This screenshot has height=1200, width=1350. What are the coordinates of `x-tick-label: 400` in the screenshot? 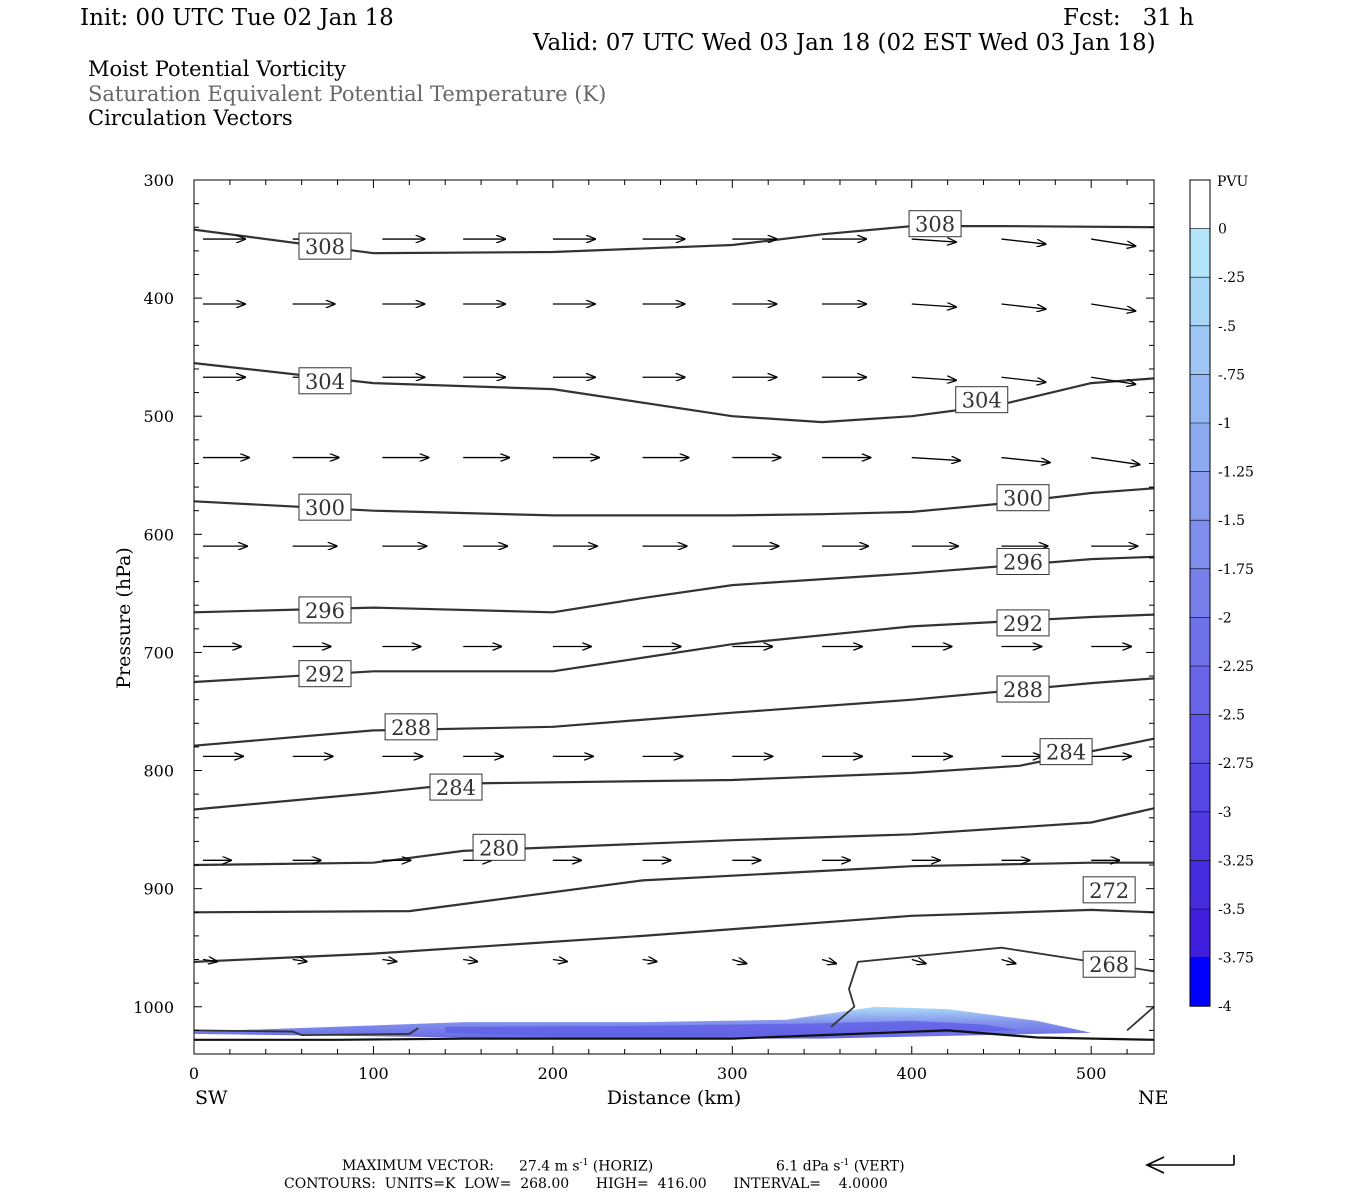 It's located at (911, 1073).